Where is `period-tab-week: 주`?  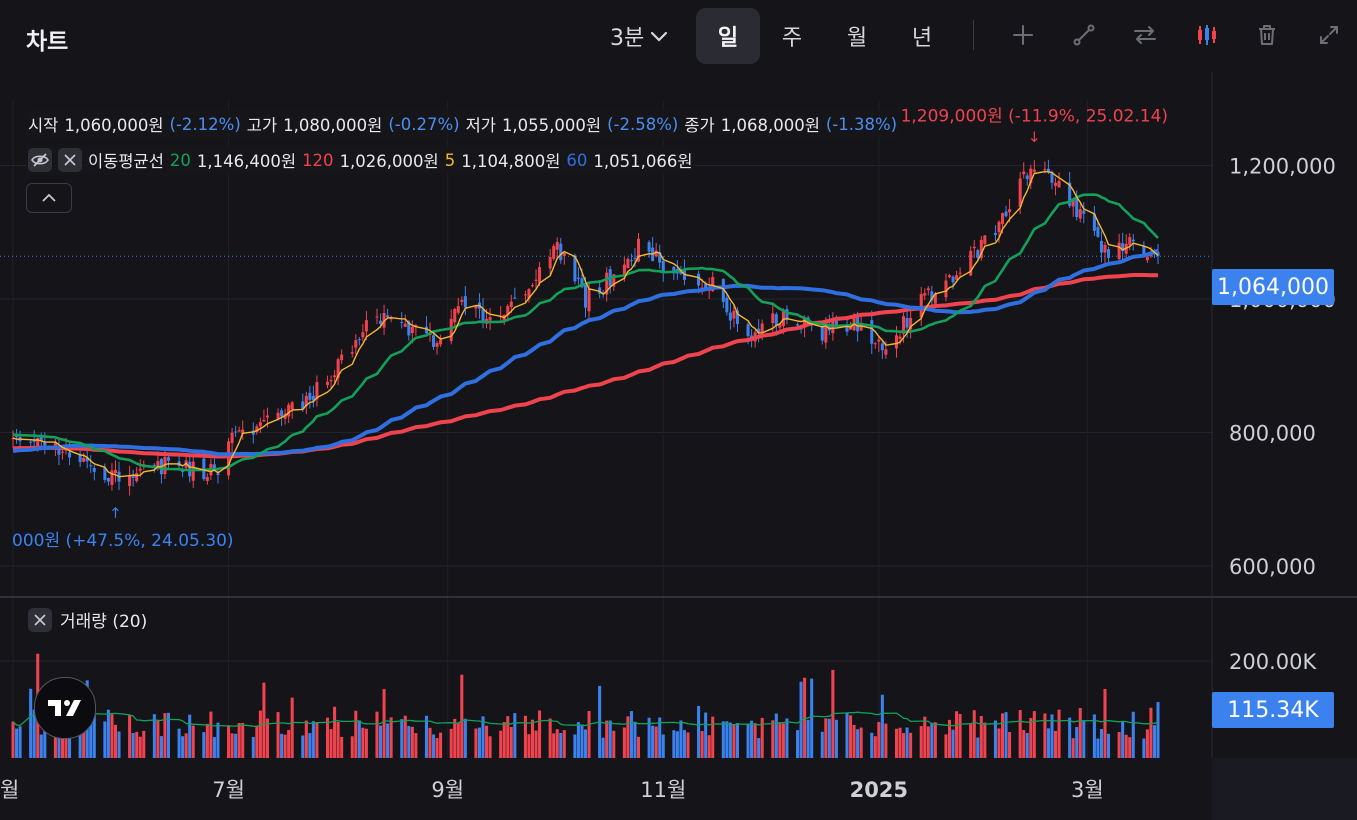
period-tab-week: 주 is located at coordinates (792, 38).